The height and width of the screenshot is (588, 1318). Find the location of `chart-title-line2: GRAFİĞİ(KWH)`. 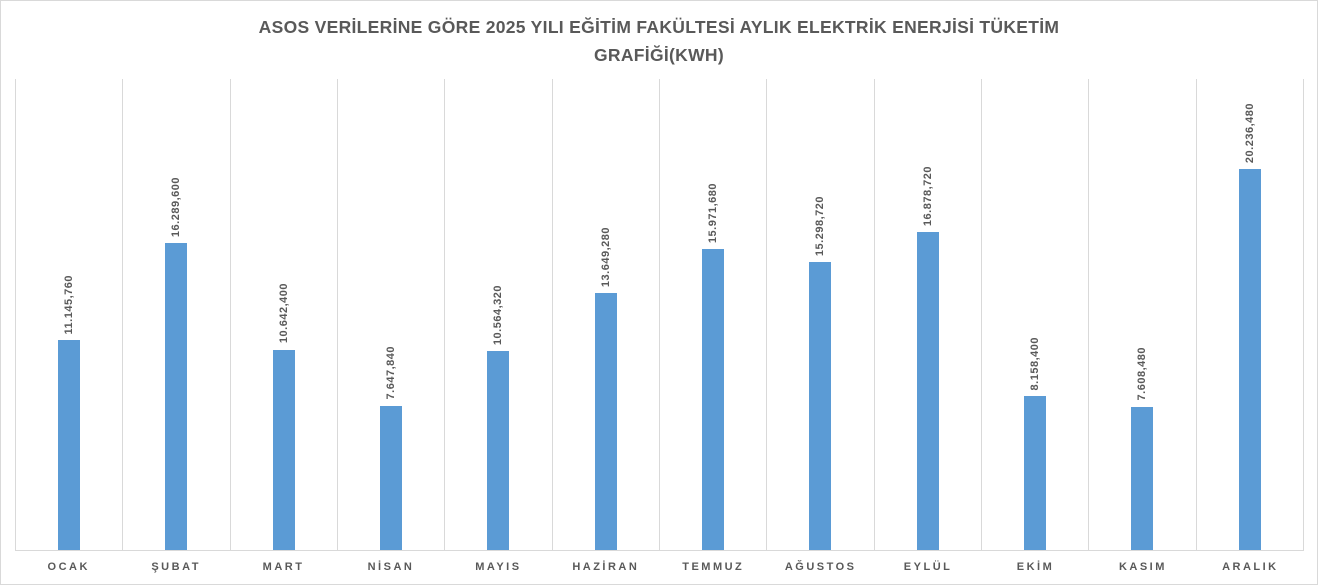

chart-title-line2: GRAFİĞİ(KWH) is located at coordinates (659, 55).